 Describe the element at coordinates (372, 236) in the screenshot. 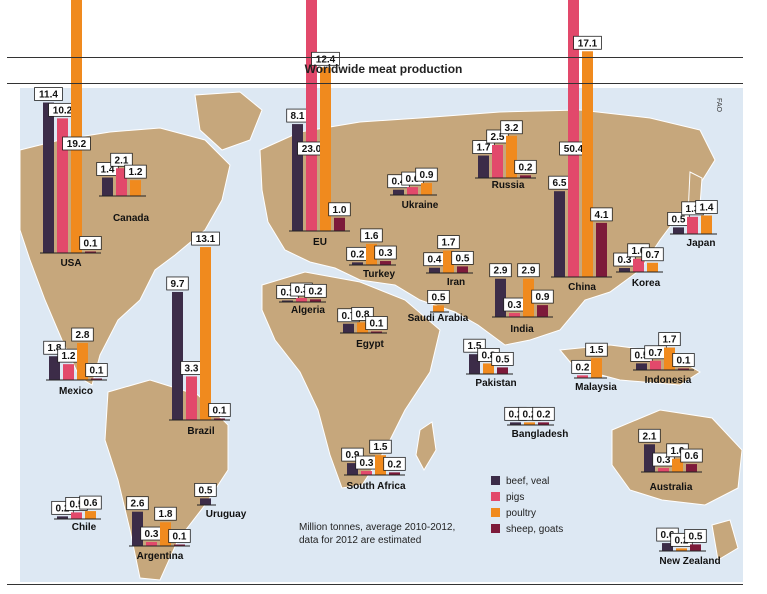

I see `value-label-turkey-poultry: 1.6` at that location.